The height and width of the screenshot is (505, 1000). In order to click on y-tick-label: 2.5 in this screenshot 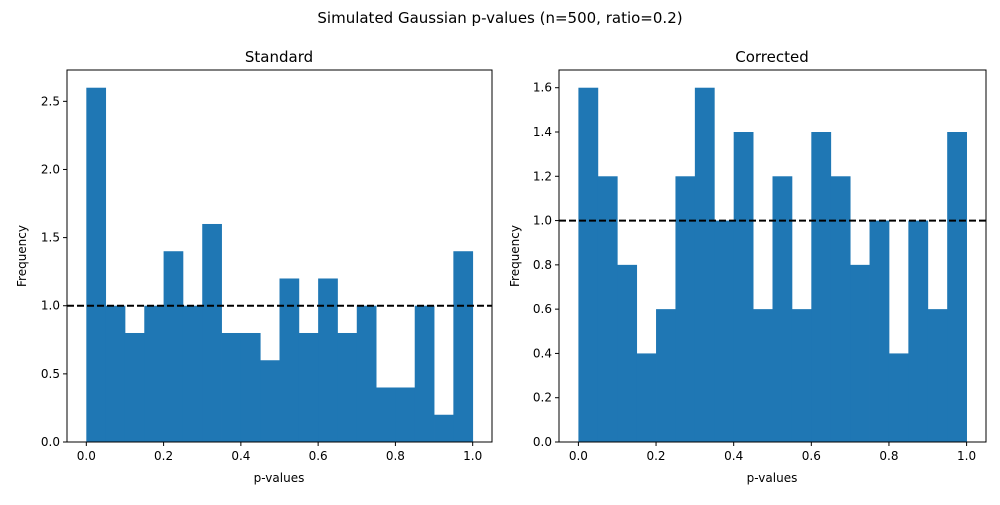, I will do `click(50, 101)`.